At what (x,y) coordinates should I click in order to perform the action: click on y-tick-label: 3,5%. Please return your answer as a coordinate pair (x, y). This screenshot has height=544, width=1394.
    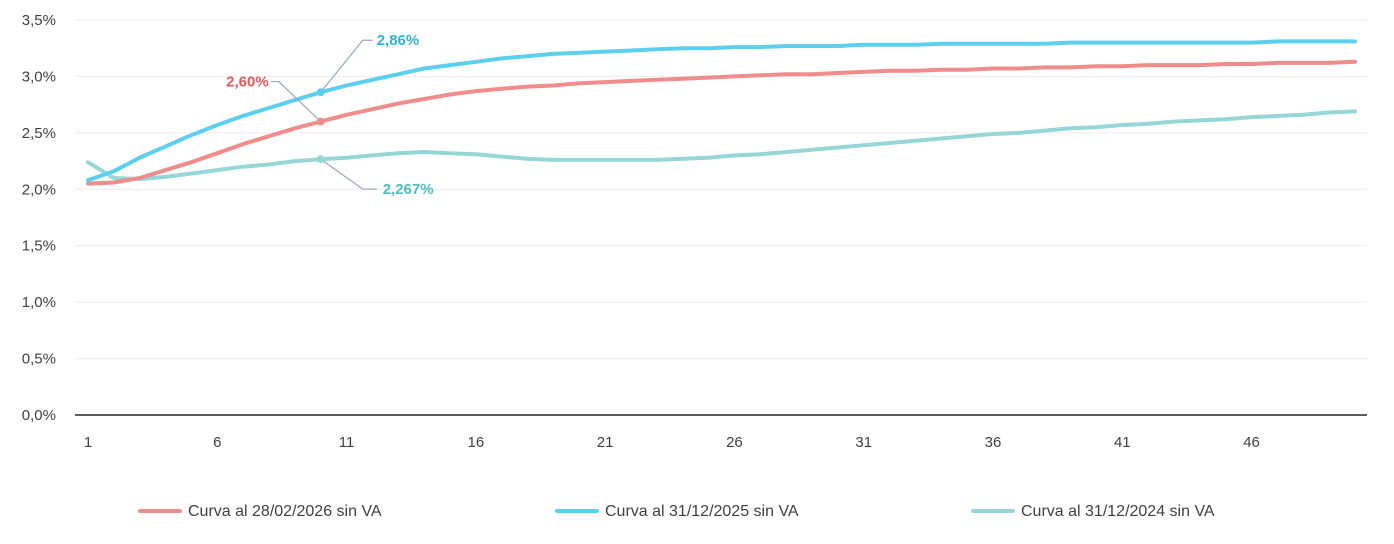
    Looking at the image, I should click on (39, 20).